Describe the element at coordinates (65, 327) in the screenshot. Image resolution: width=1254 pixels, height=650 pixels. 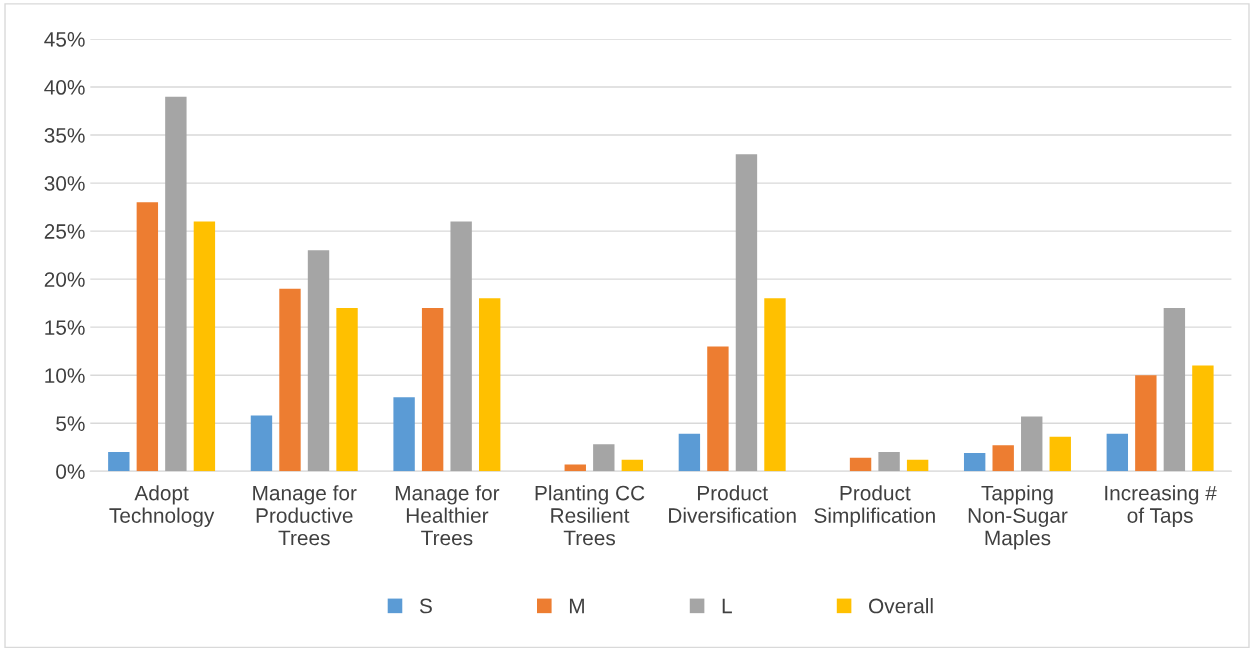
I see `y-tick-label: 15%` at that location.